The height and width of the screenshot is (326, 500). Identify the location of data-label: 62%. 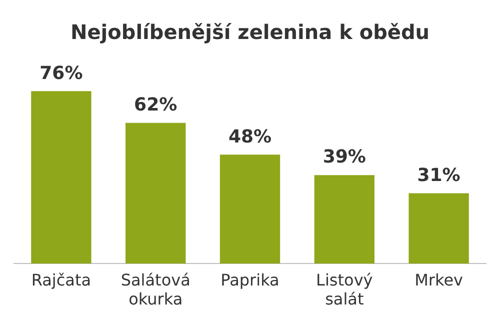
(156, 105).